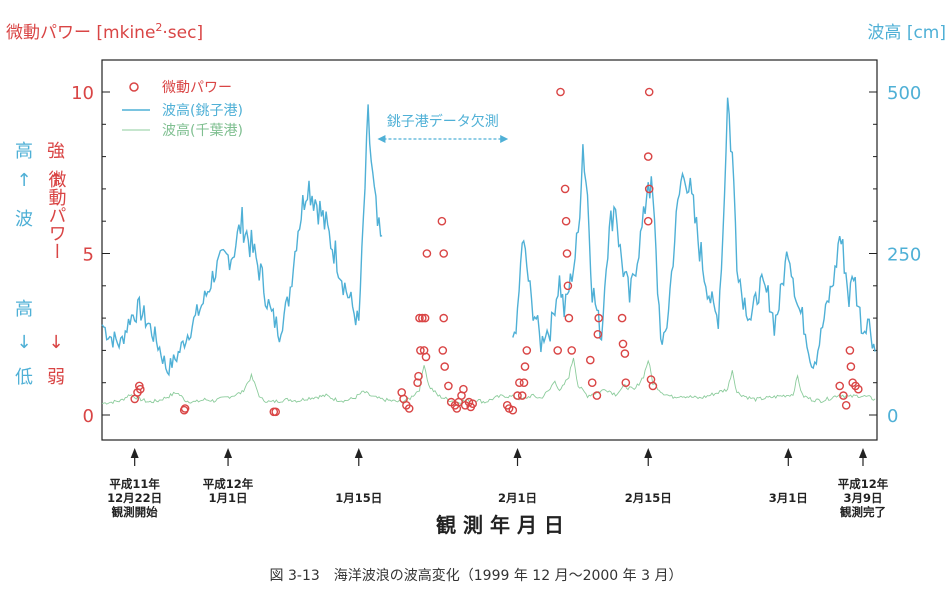 This screenshot has height=602, width=952. What do you see at coordinates (904, 255) in the screenshot?
I see `right-tick-label: 250` at bounding box center [904, 255].